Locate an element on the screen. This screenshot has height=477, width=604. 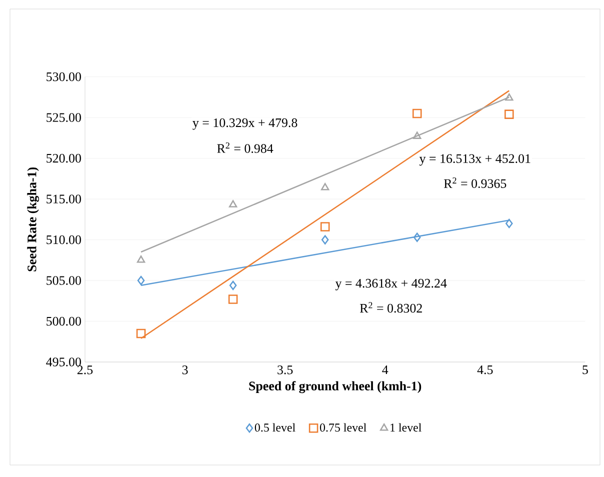
x-axis-title: Speed of ground wheel (kmh-1) is located at coordinates (335, 387).